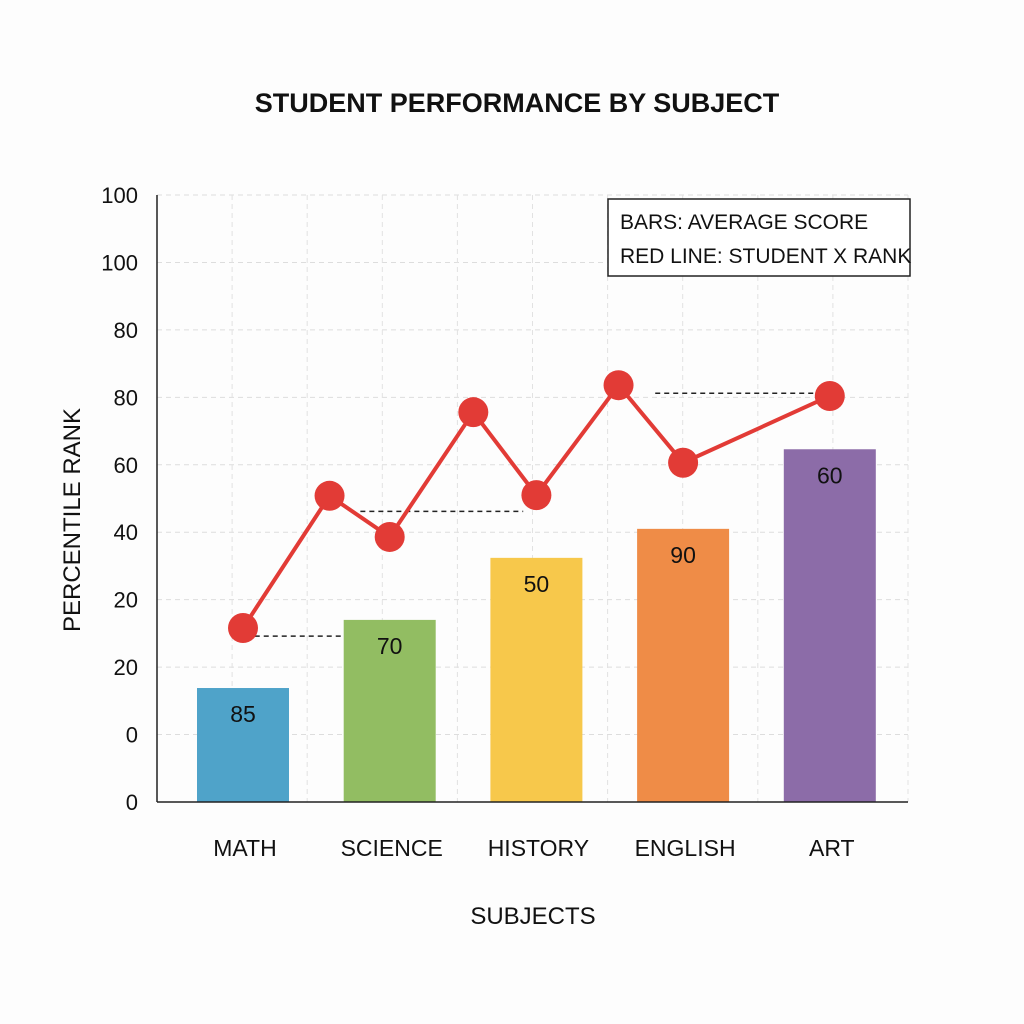  I want to click on bar-art, so click(829, 625).